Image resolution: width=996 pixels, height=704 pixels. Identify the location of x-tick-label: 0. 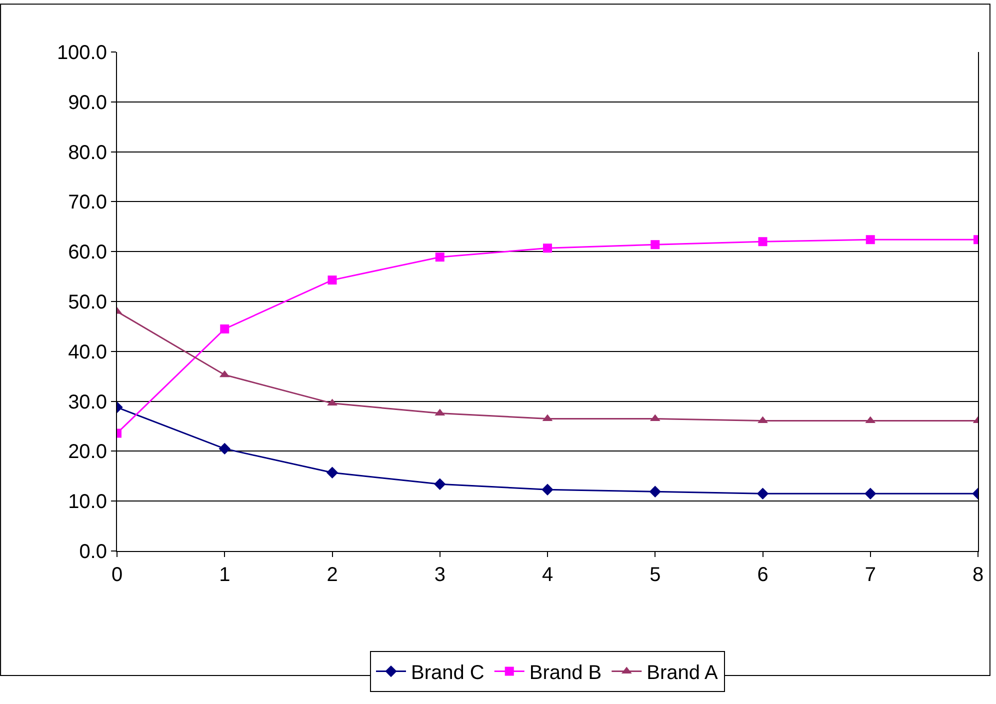
(117, 575).